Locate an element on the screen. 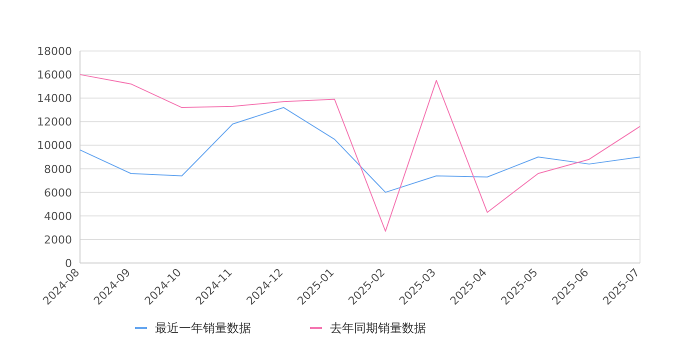 This screenshot has width=680, height=350. y-tick-label: 8000 is located at coordinates (58, 169).